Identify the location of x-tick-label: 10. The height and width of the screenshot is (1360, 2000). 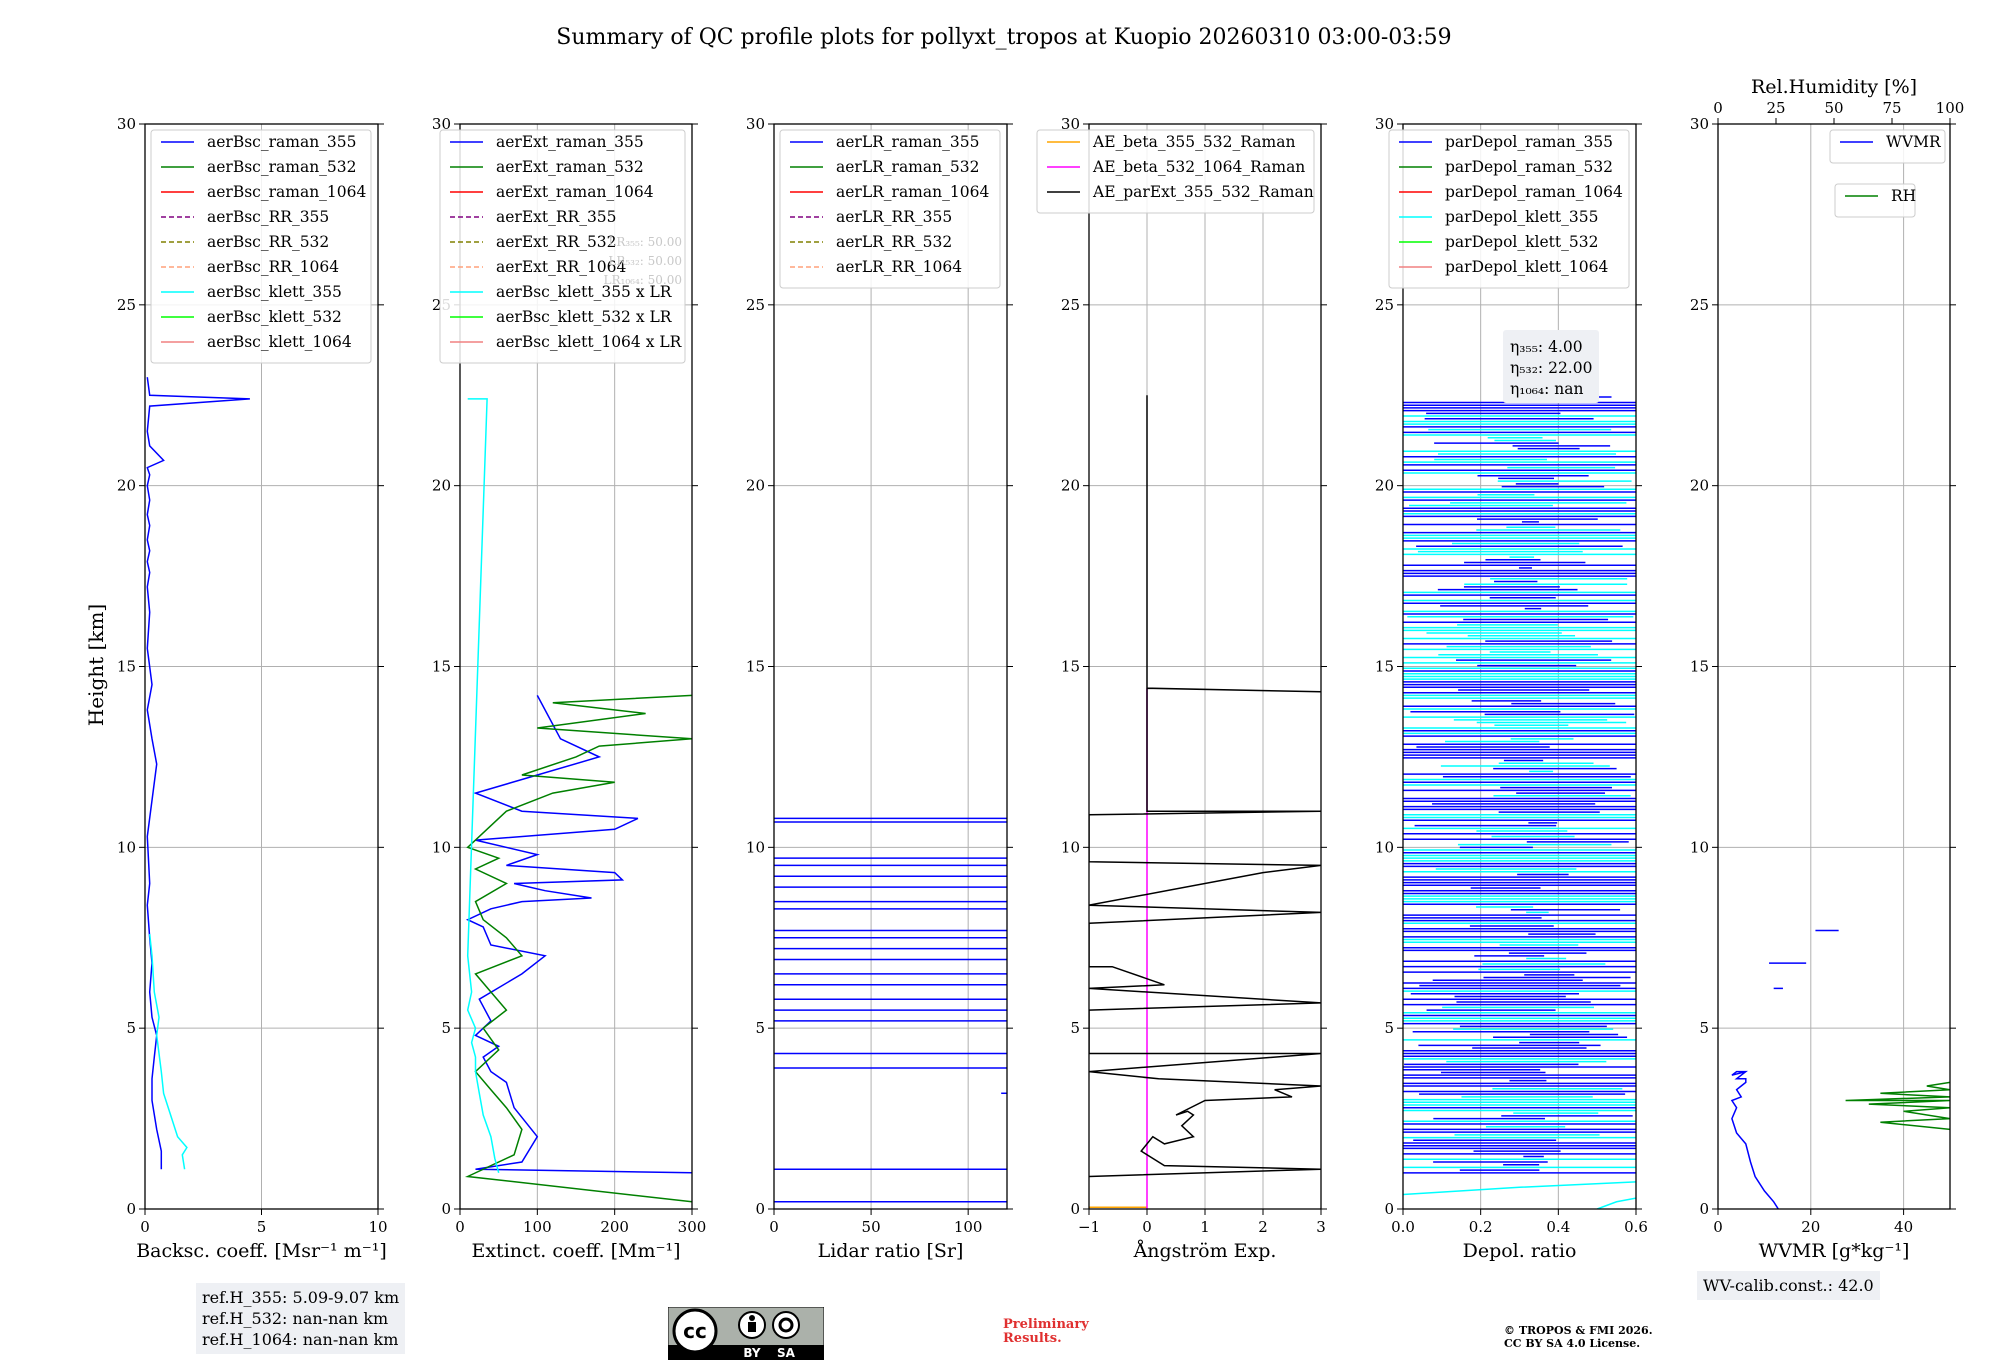
(377, 1227).